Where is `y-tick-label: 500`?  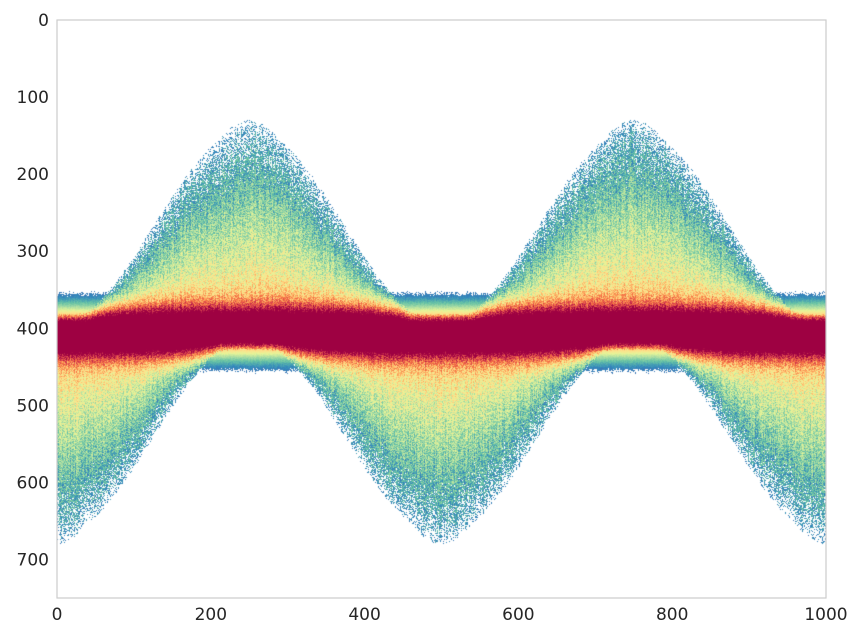
y-tick-label: 500 is located at coordinates (33, 406).